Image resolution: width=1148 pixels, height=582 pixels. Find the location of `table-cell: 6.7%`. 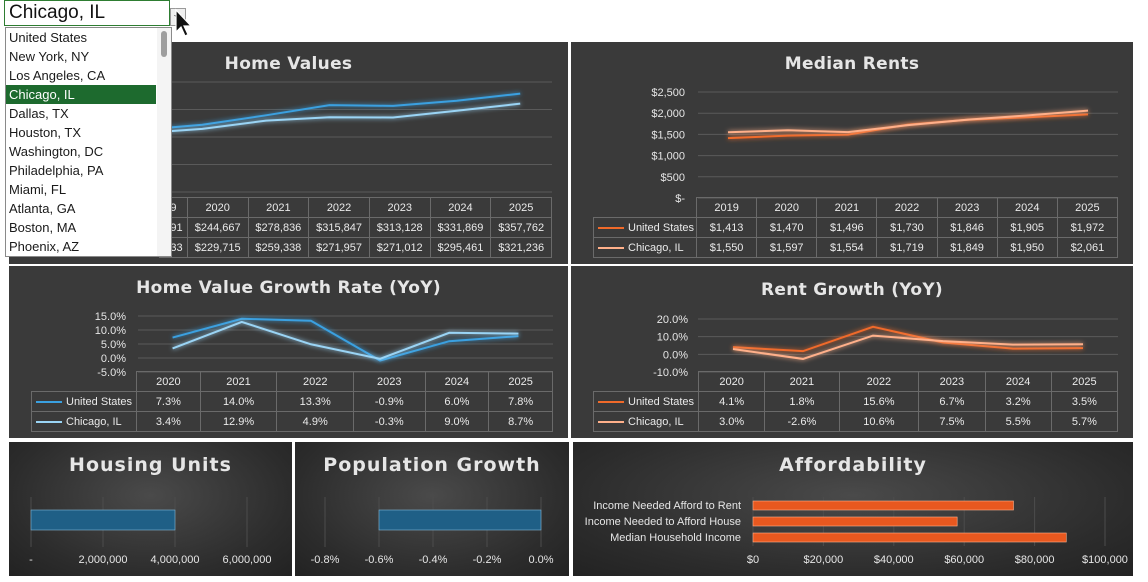

table-cell: 6.7% is located at coordinates (952, 401).